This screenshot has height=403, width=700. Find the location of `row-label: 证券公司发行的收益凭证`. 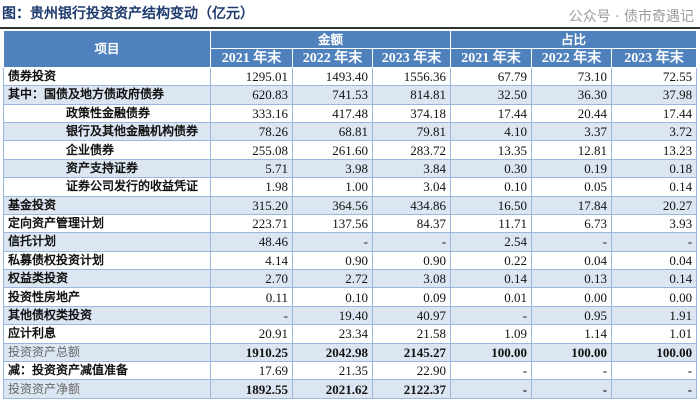

row-label: 证券公司发行的收益凭证 is located at coordinates (107, 187).